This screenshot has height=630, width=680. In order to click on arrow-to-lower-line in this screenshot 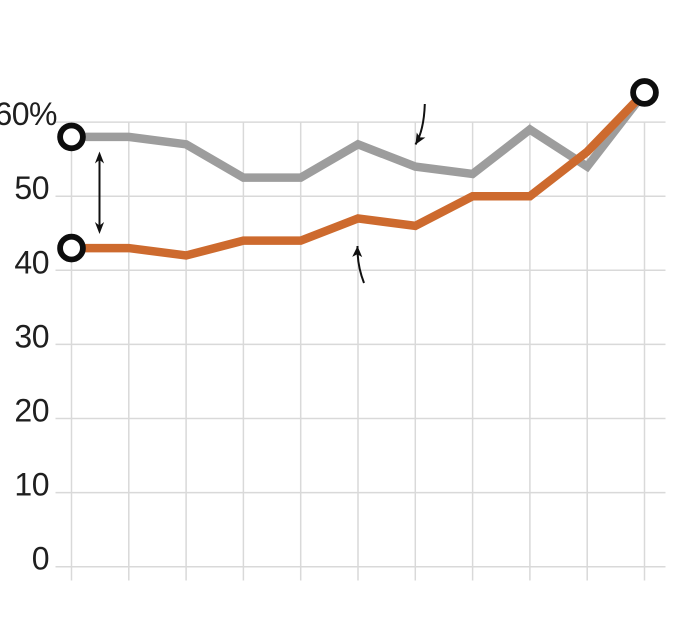, I will do `click(358, 264)`.